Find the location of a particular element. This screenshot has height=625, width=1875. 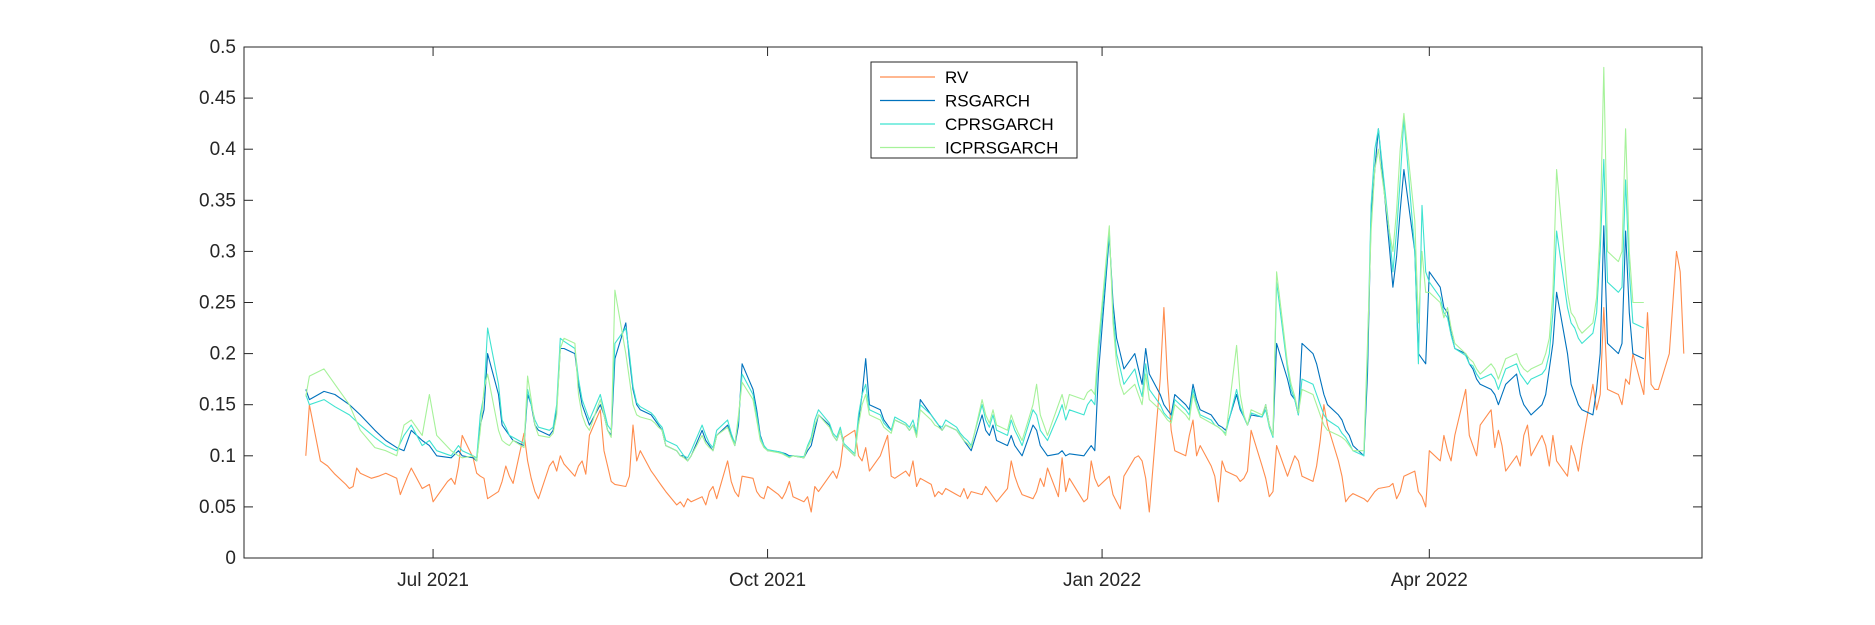

x-tick-label: Jul 2021 is located at coordinates (433, 580).